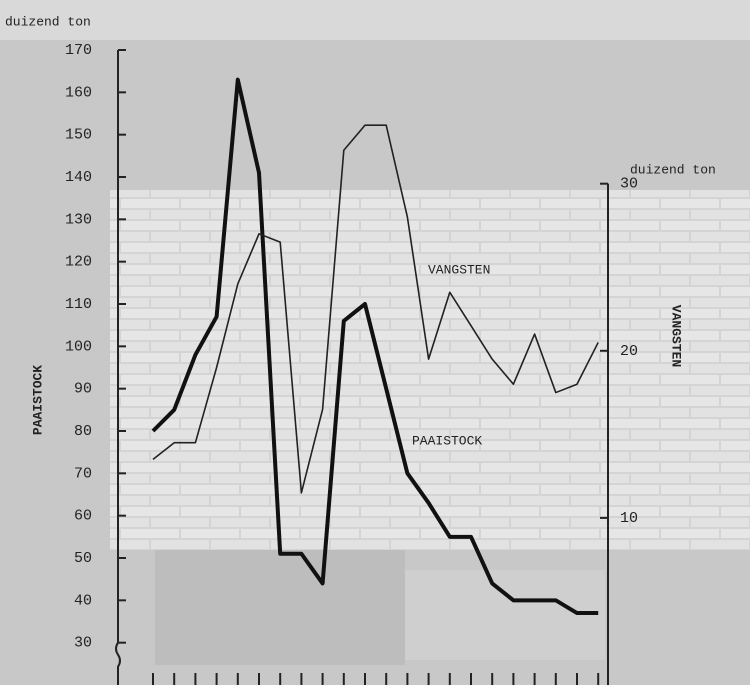  I want to click on annotation: PAAISTOCK, so click(447, 440).